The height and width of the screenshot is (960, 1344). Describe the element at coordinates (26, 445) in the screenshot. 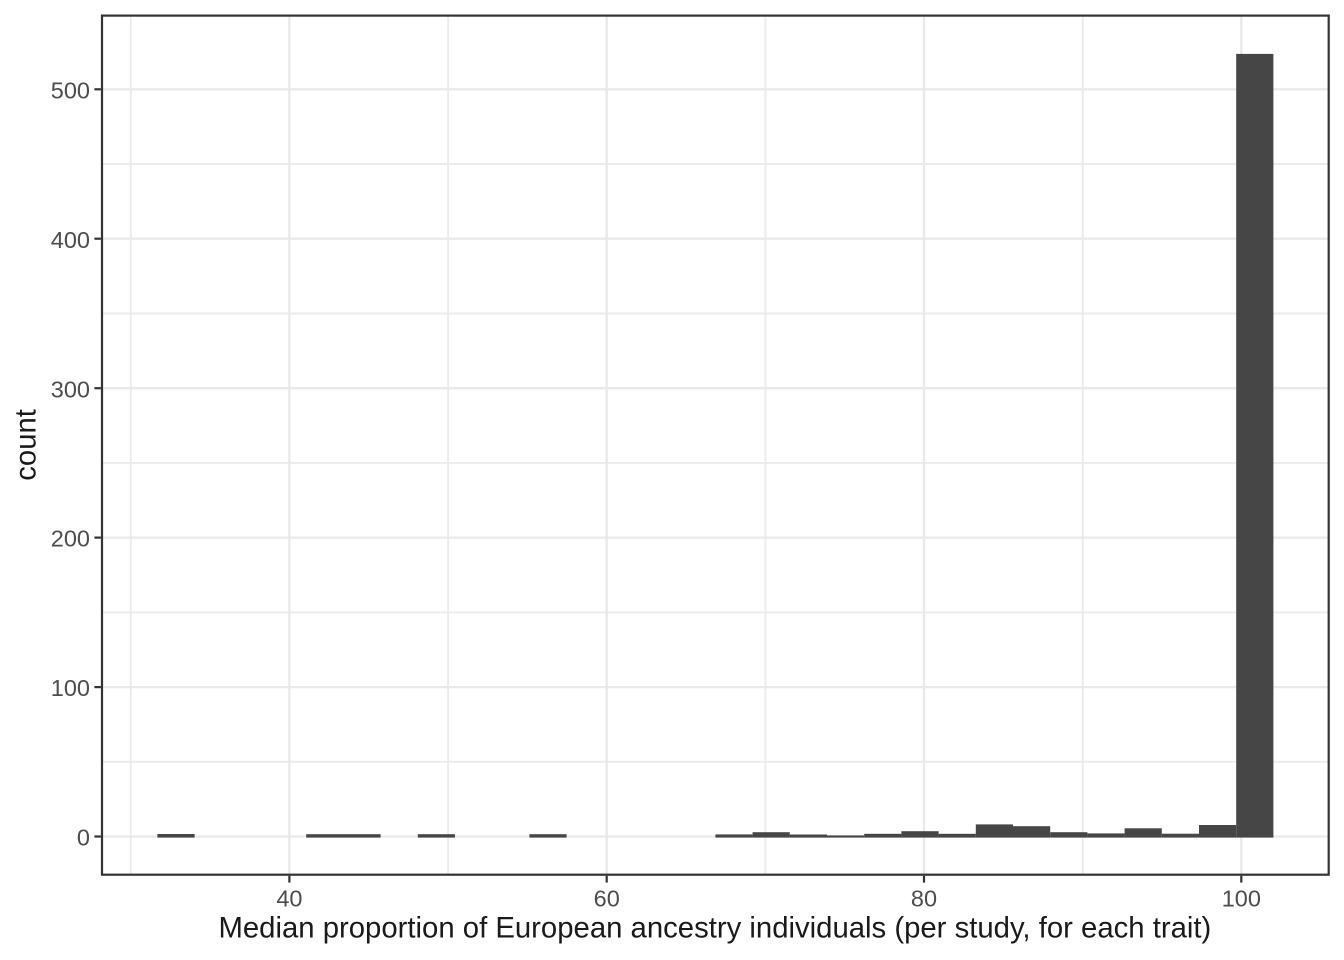

I see `svg-text: count` at that location.